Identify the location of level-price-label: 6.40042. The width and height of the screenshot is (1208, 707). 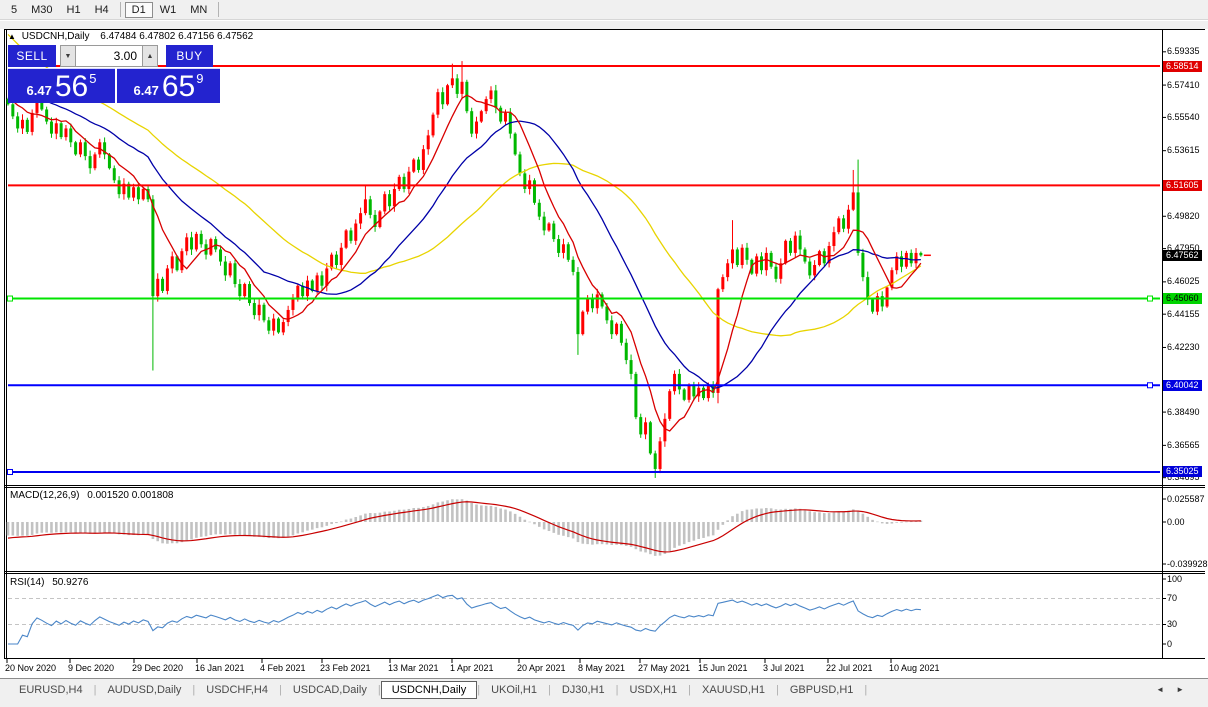
(1182, 385).